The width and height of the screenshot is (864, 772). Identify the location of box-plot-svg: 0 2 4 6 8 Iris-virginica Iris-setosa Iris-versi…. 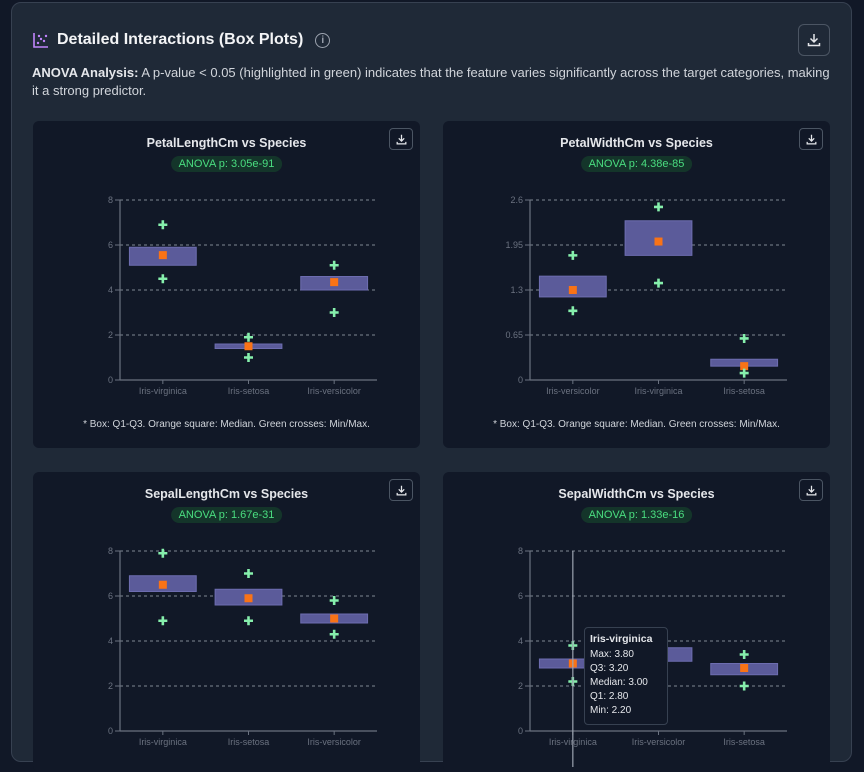
(242, 295).